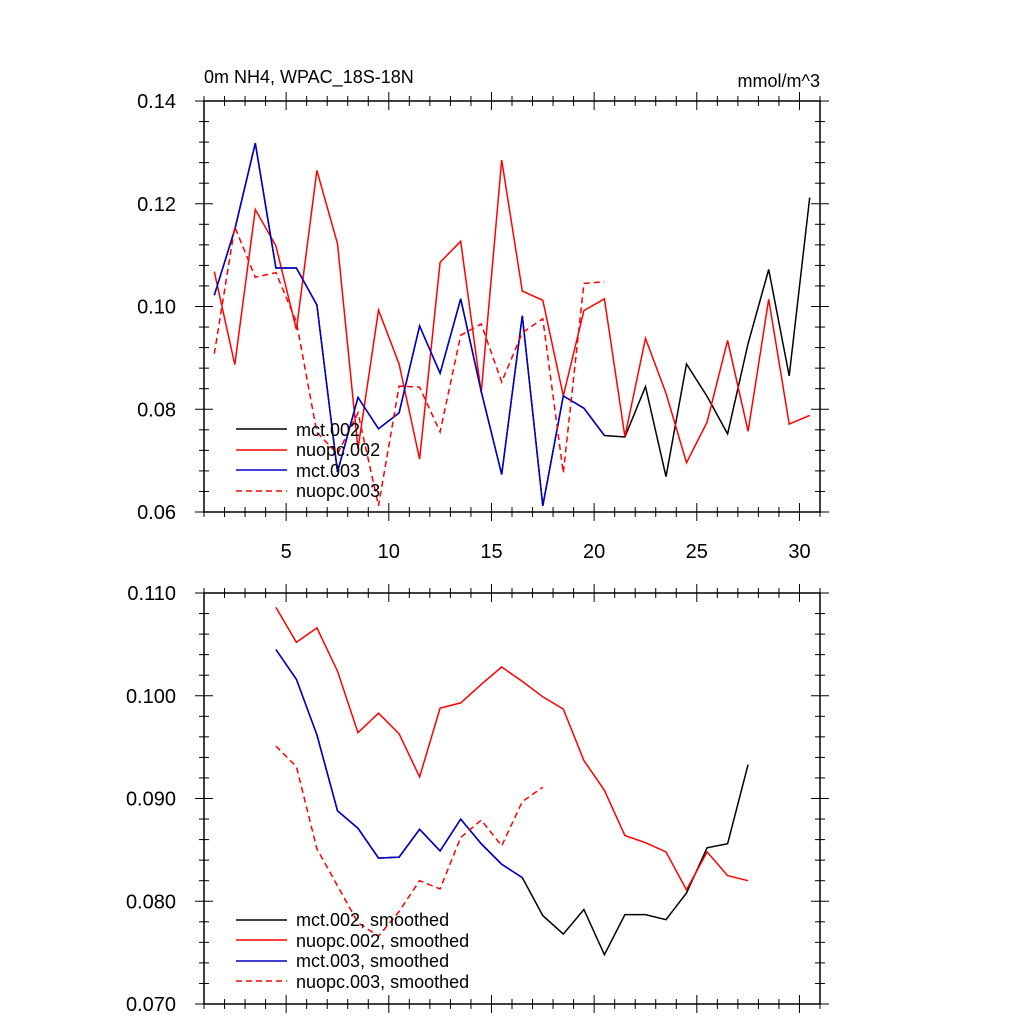 The image size is (1024, 1024). Describe the element at coordinates (151, 697) in the screenshot. I see `y-tick-label: 0.100` at that location.